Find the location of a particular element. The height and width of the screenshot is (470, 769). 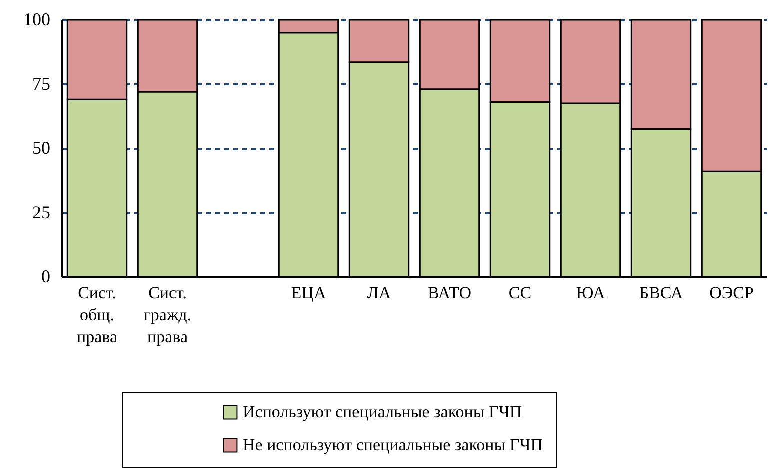

y-tick-label: 0 is located at coordinates (46, 276).